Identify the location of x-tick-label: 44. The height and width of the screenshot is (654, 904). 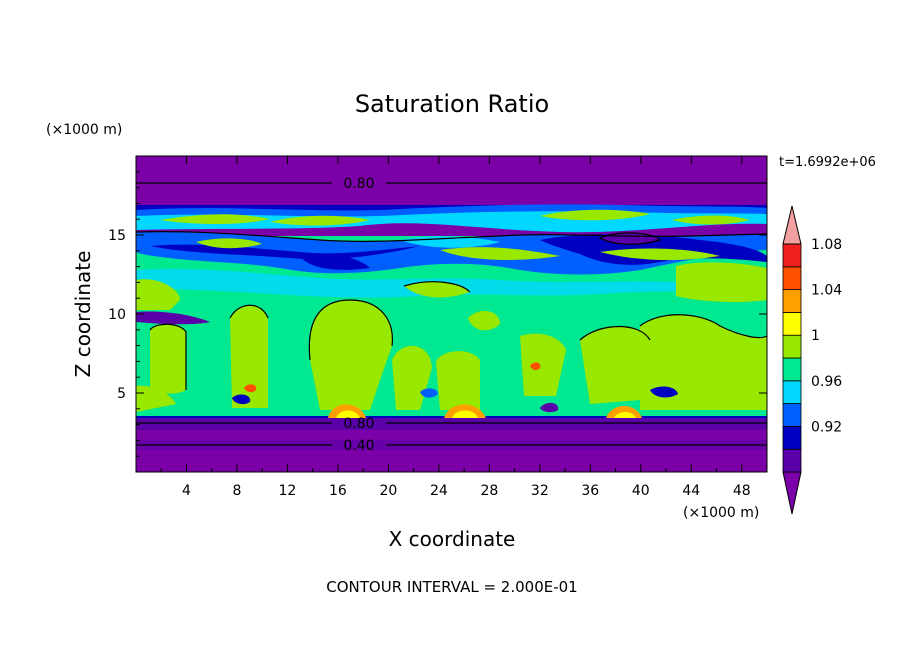
(691, 491).